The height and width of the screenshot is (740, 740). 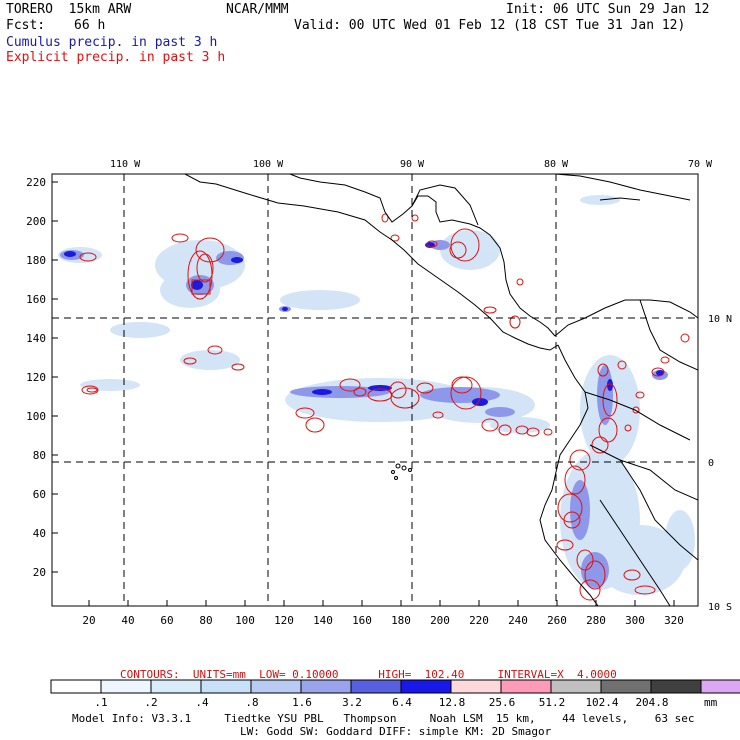 What do you see at coordinates (36, 182) in the screenshot?
I see `y-tick: 220` at bounding box center [36, 182].